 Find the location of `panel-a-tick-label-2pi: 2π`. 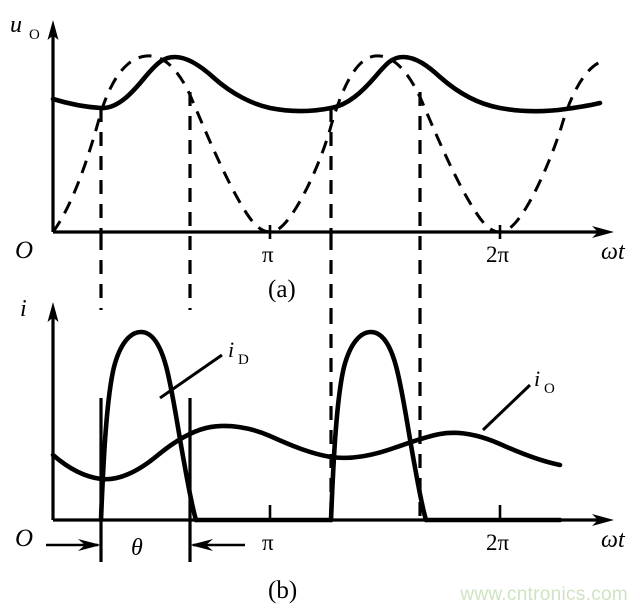

panel-a-tick-label-2pi: 2π is located at coordinates (498, 254).